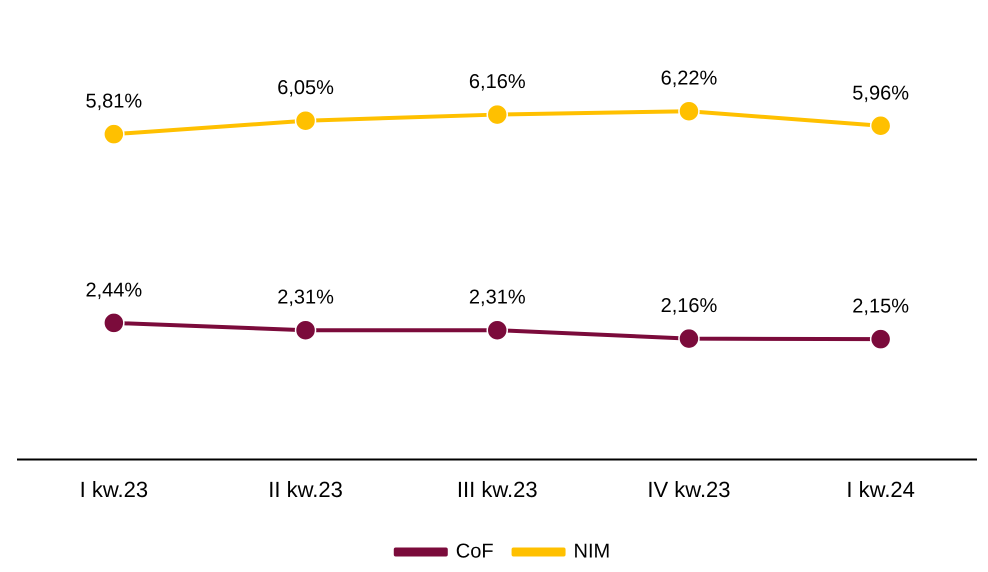 The height and width of the screenshot is (572, 988). I want to click on x-tick-label: IV kw.23, so click(689, 489).